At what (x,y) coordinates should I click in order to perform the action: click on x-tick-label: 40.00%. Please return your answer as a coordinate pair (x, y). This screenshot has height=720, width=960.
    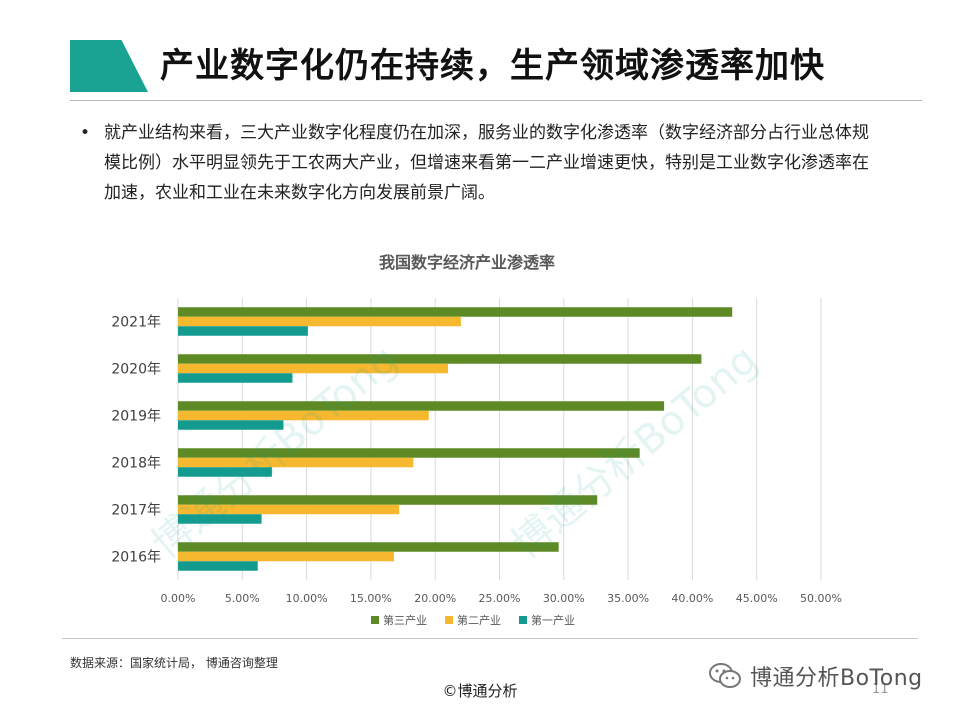
    Looking at the image, I should click on (692, 598).